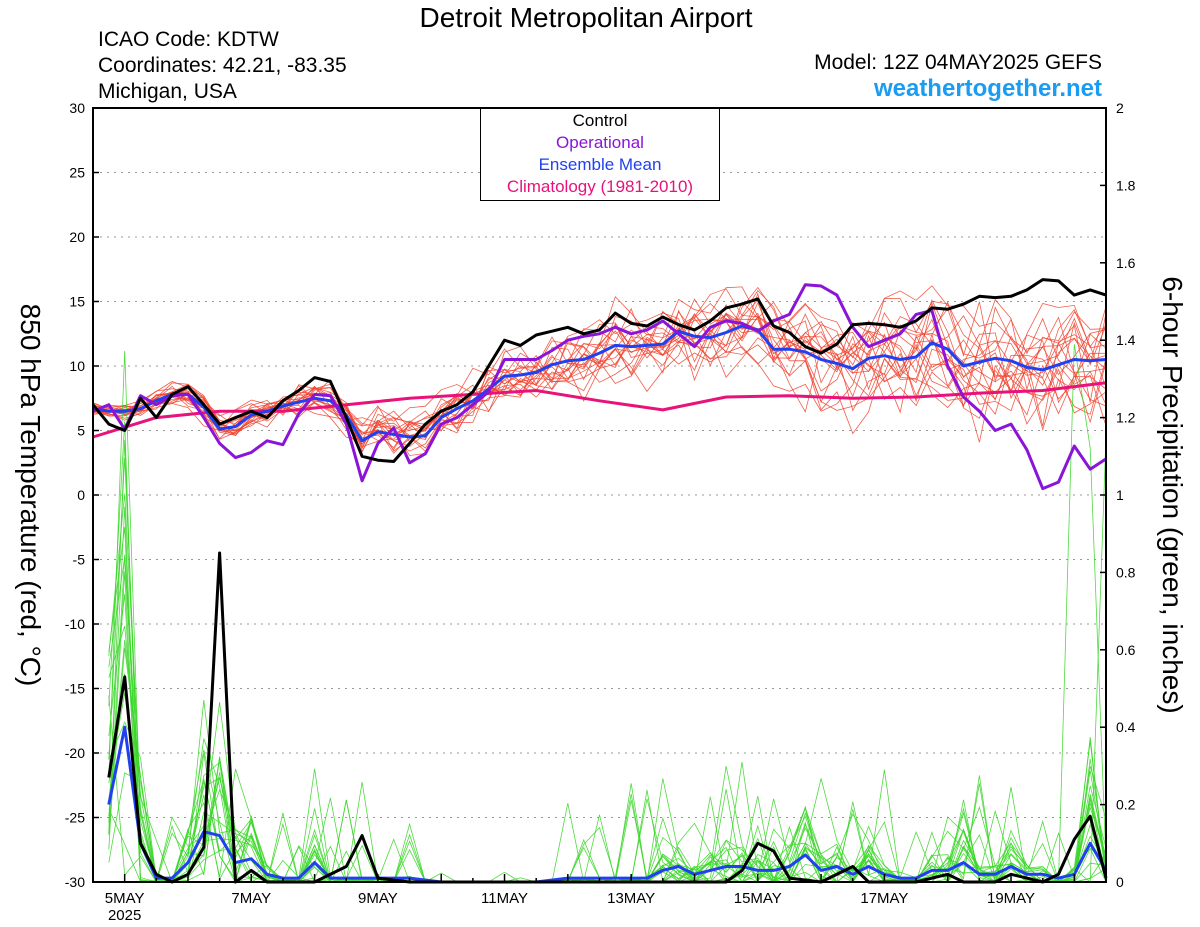  I want to click on y-axis-label-left: 850 hPa Temperature (red, °C), so click(30, 495).